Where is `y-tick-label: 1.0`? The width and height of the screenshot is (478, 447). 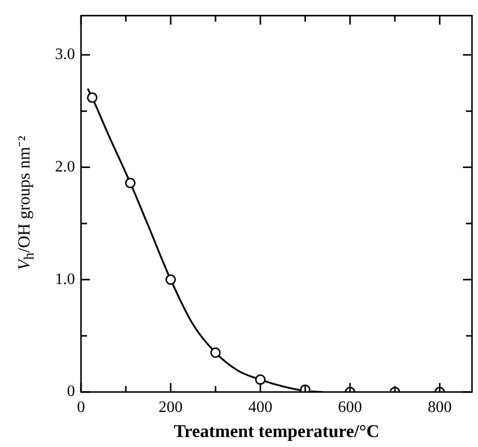 y-tick-label: 1.0 is located at coordinates (65, 279).